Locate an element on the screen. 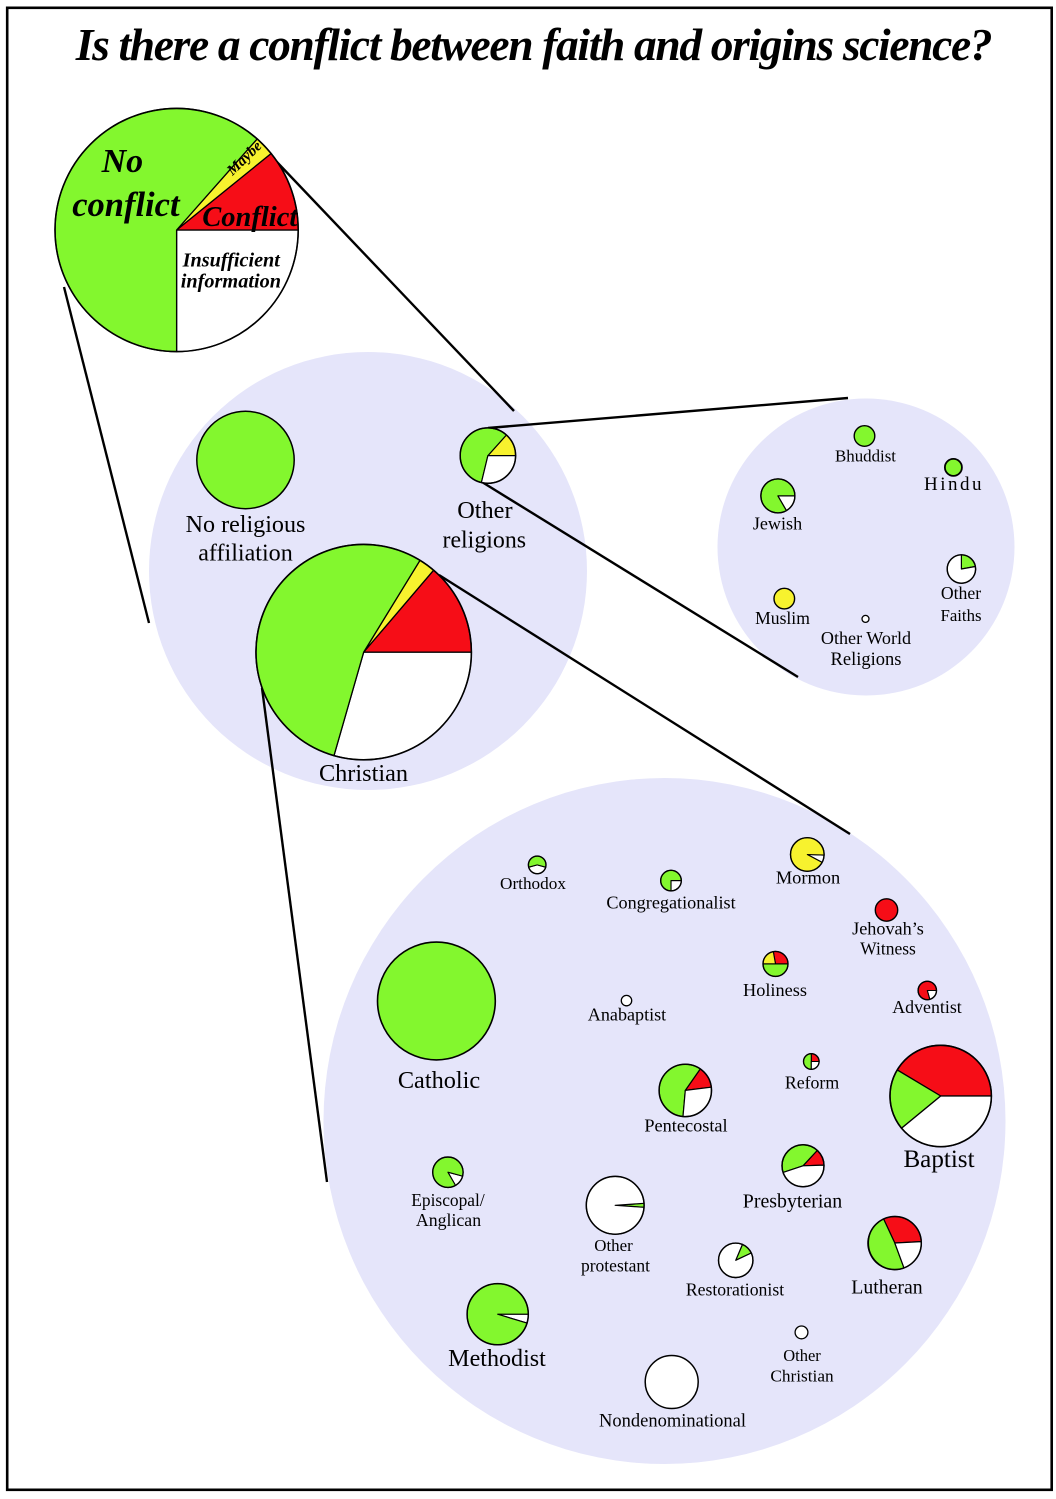  svg-text: Jewish is located at coordinates (777, 524).